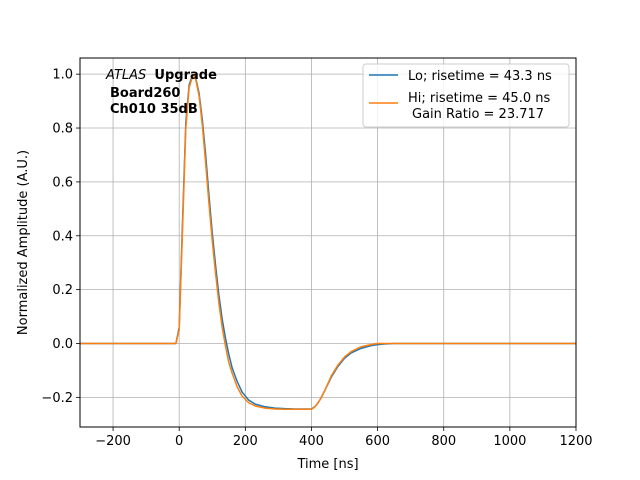 This screenshot has width=640, height=480. Describe the element at coordinates (179, 441) in the screenshot. I see `x-tick-label: 0` at that location.